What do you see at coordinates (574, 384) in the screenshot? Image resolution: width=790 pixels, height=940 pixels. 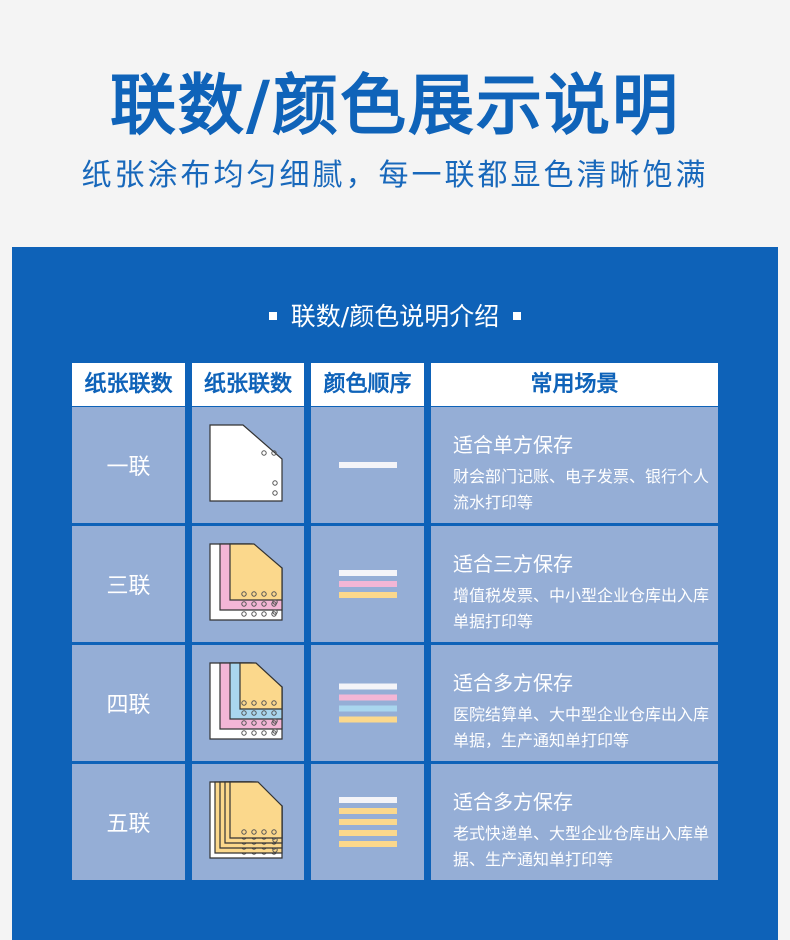 I see `header-scenarios: 常用场景` at bounding box center [574, 384].